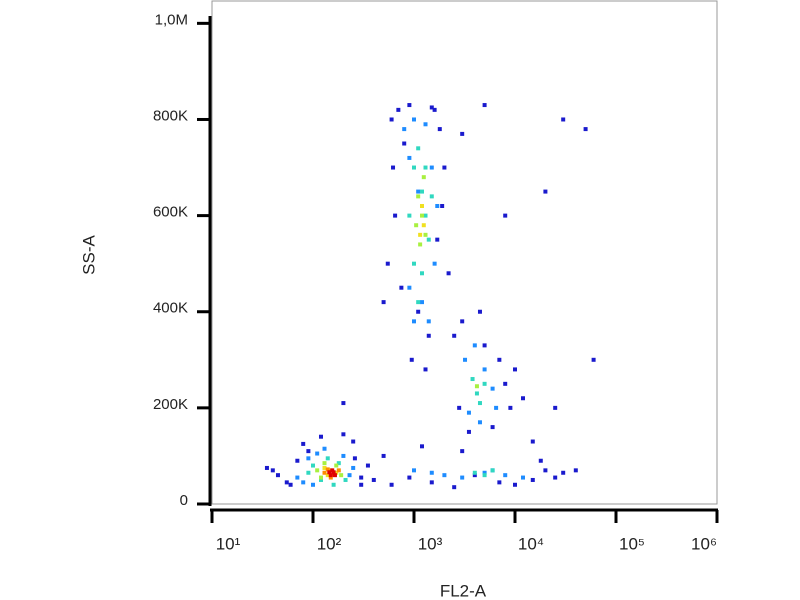 This screenshot has width=800, height=600. What do you see at coordinates (170, 404) in the screenshot?
I see `y-tick-label: 200K` at bounding box center [170, 404].